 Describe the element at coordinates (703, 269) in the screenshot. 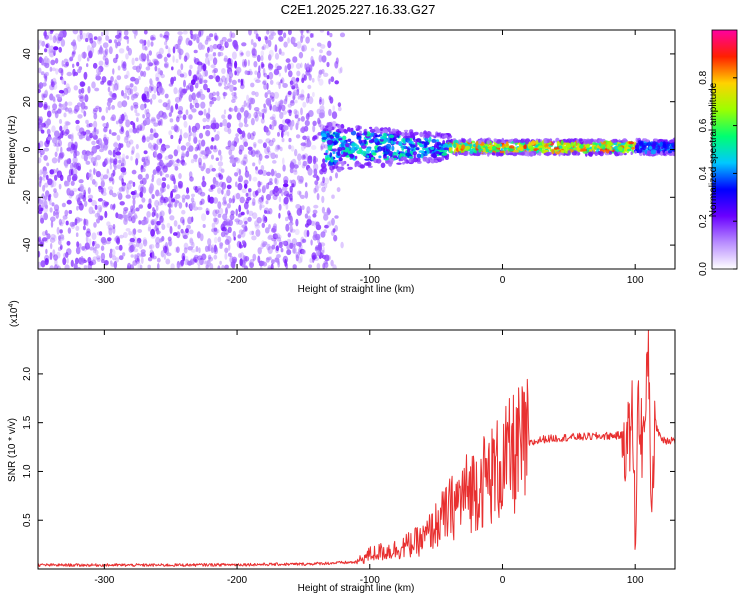

I see `colorbar-tick-label: 0.0` at that location.